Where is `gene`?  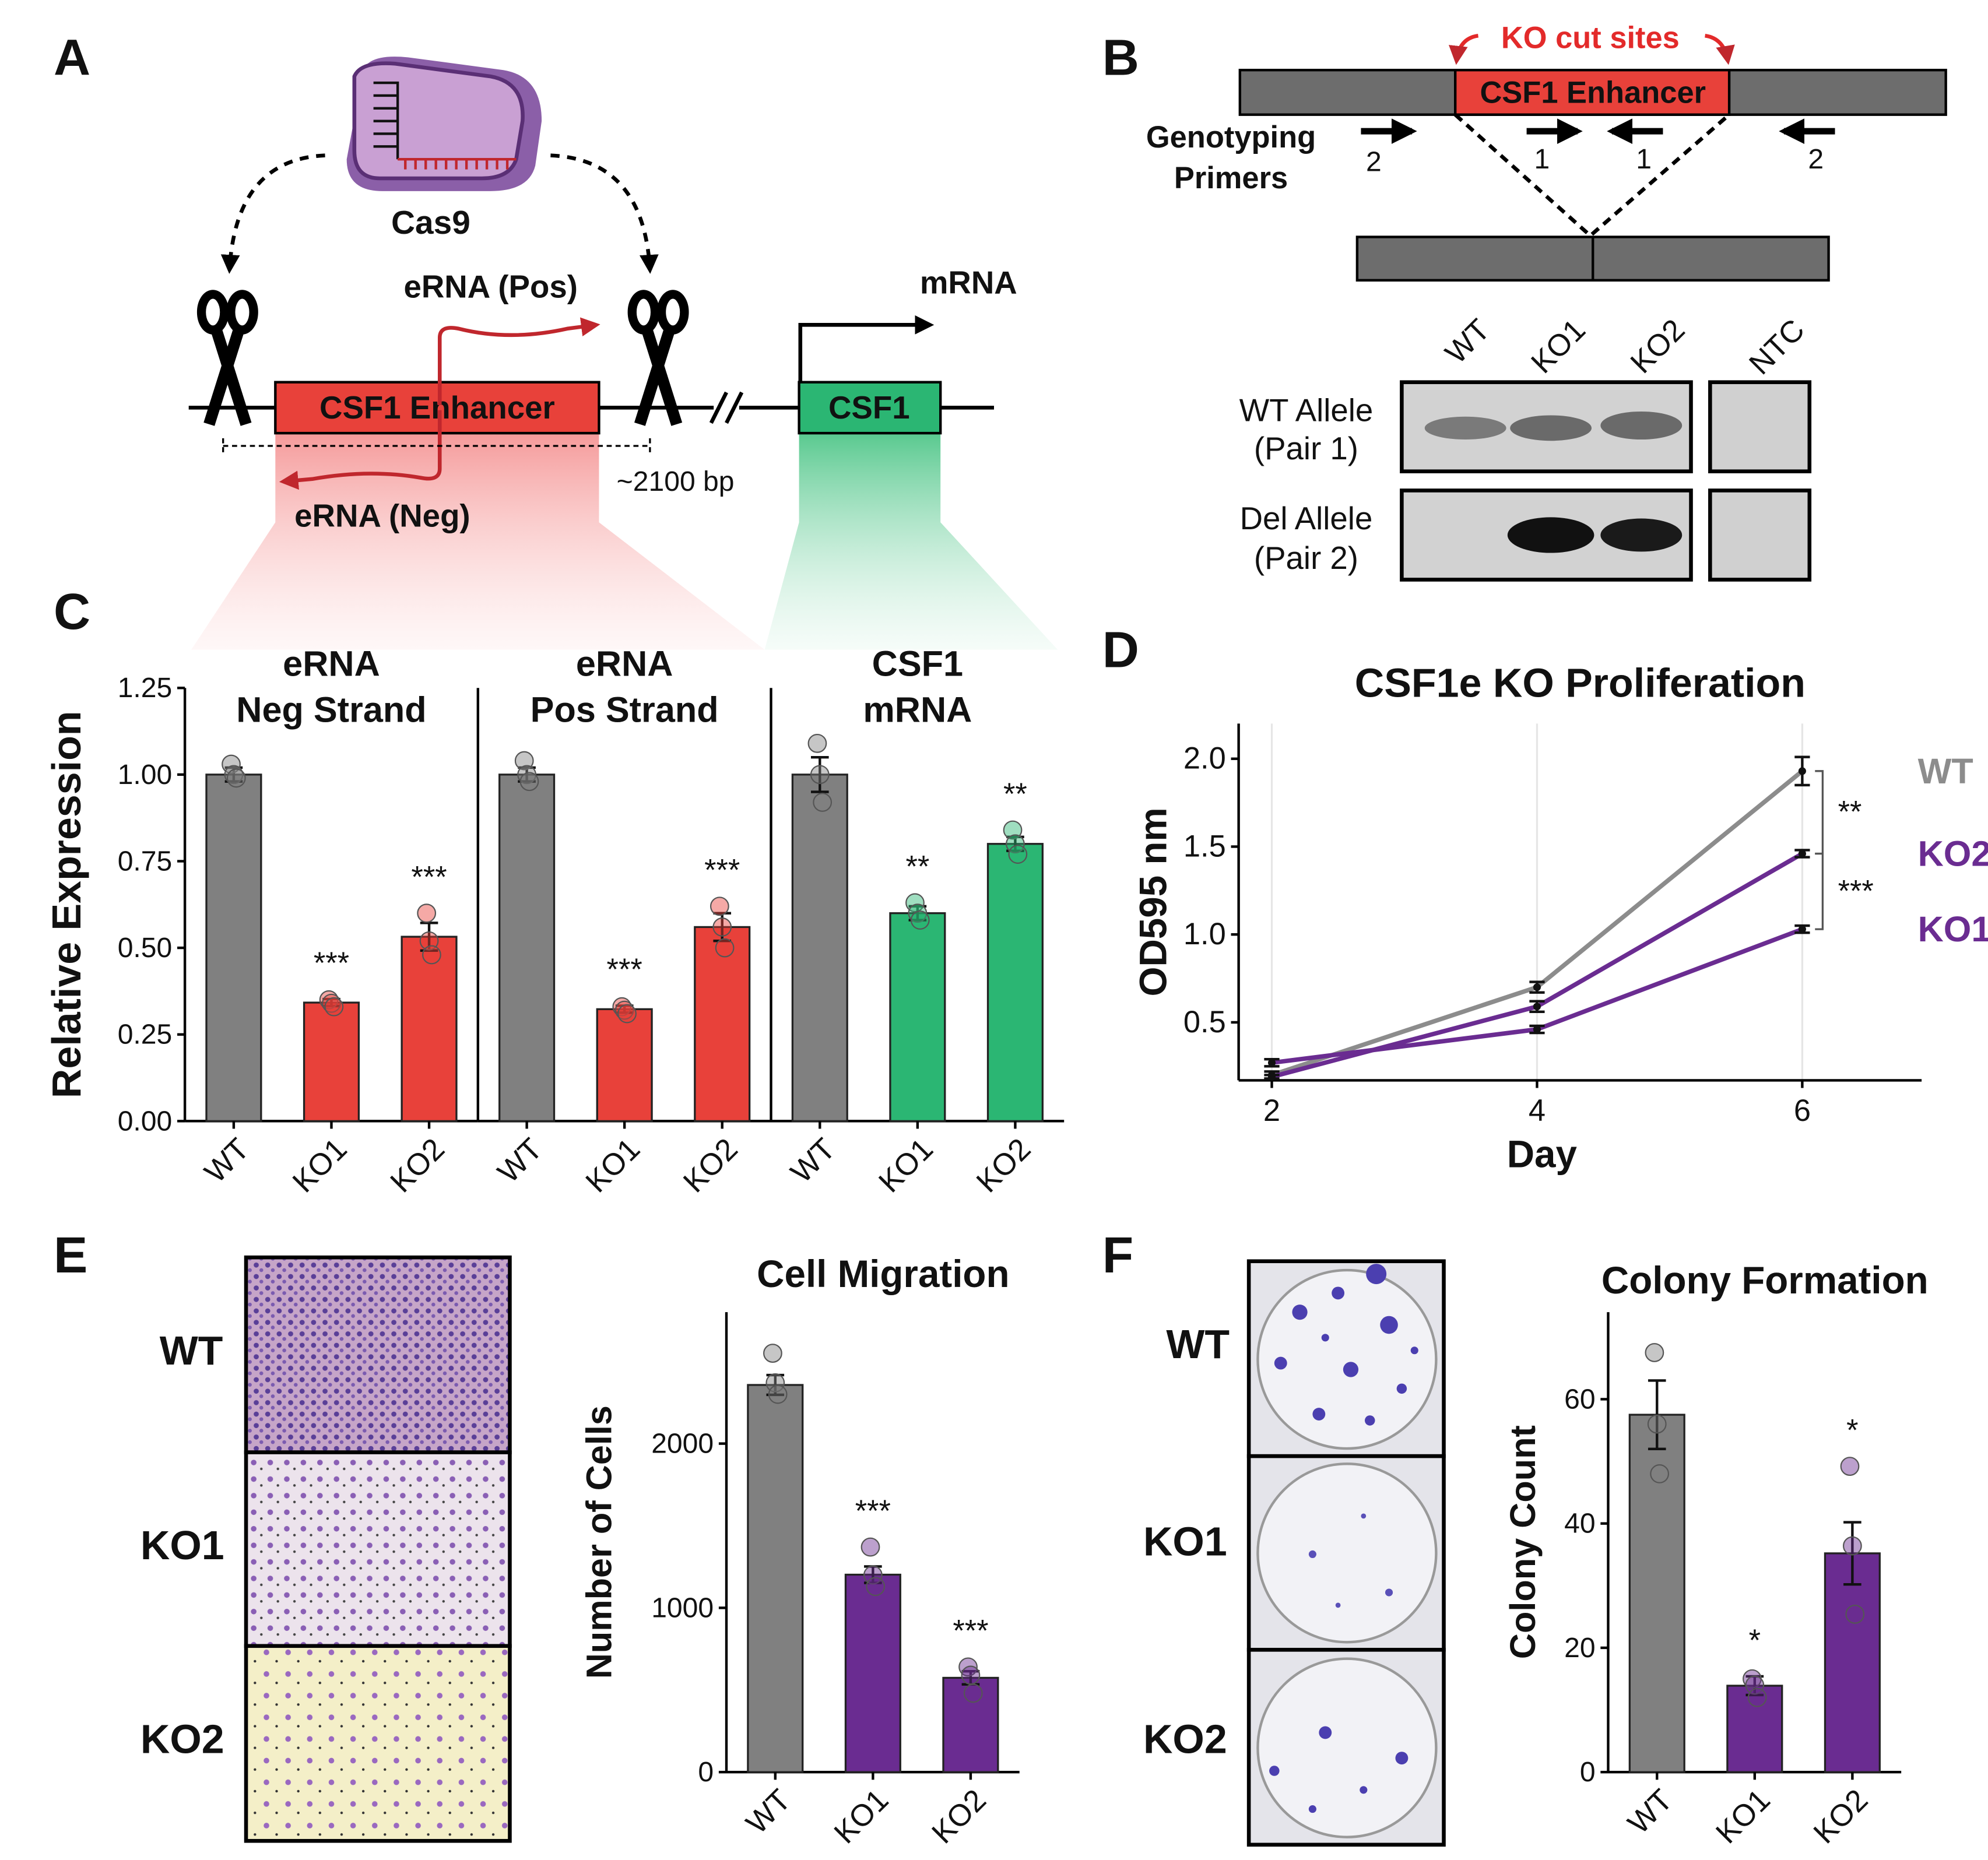
gene is located at coordinates (870, 408).